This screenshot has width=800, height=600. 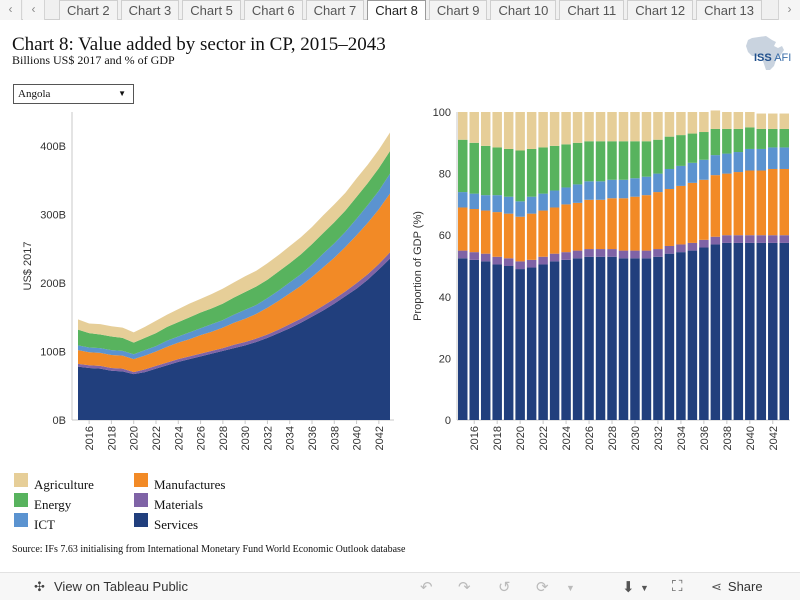 I want to click on tab-chart-3: Chart 3, so click(x=150, y=10).